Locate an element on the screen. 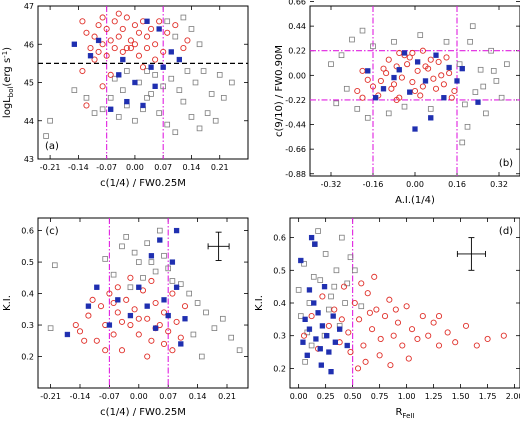 This screenshot has width=520, height=425. x-tick-label: 1.50 is located at coordinates (461, 396).